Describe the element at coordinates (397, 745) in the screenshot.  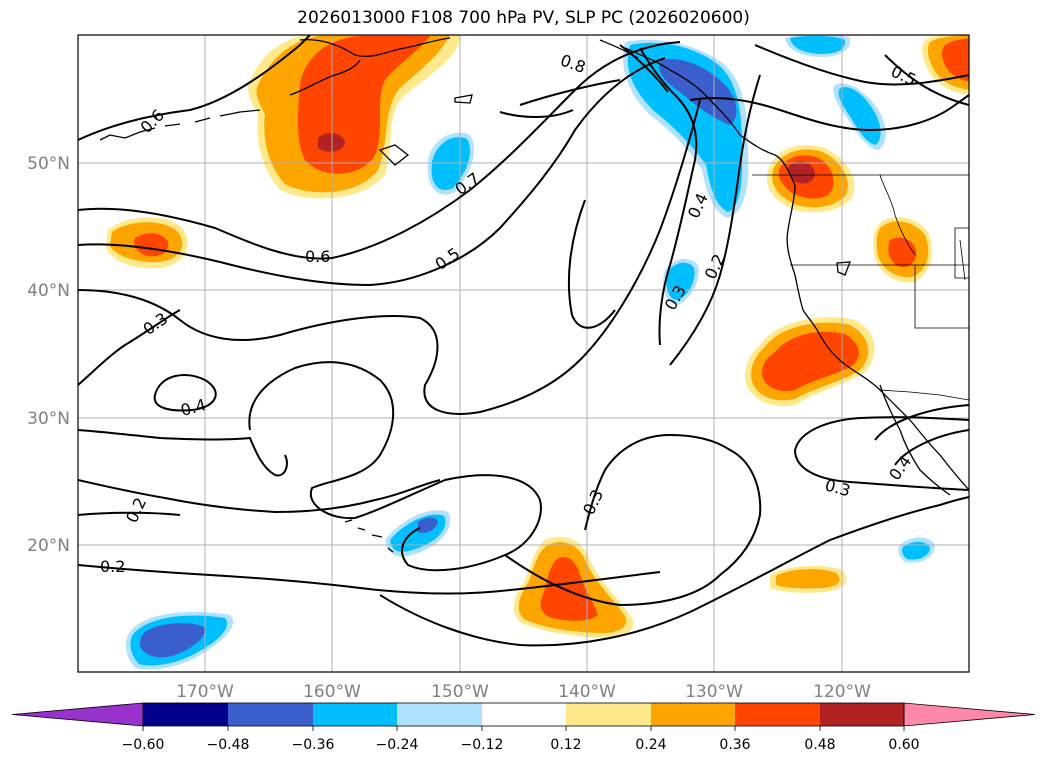
I see `colorbar-tick-label: −0.24` at that location.